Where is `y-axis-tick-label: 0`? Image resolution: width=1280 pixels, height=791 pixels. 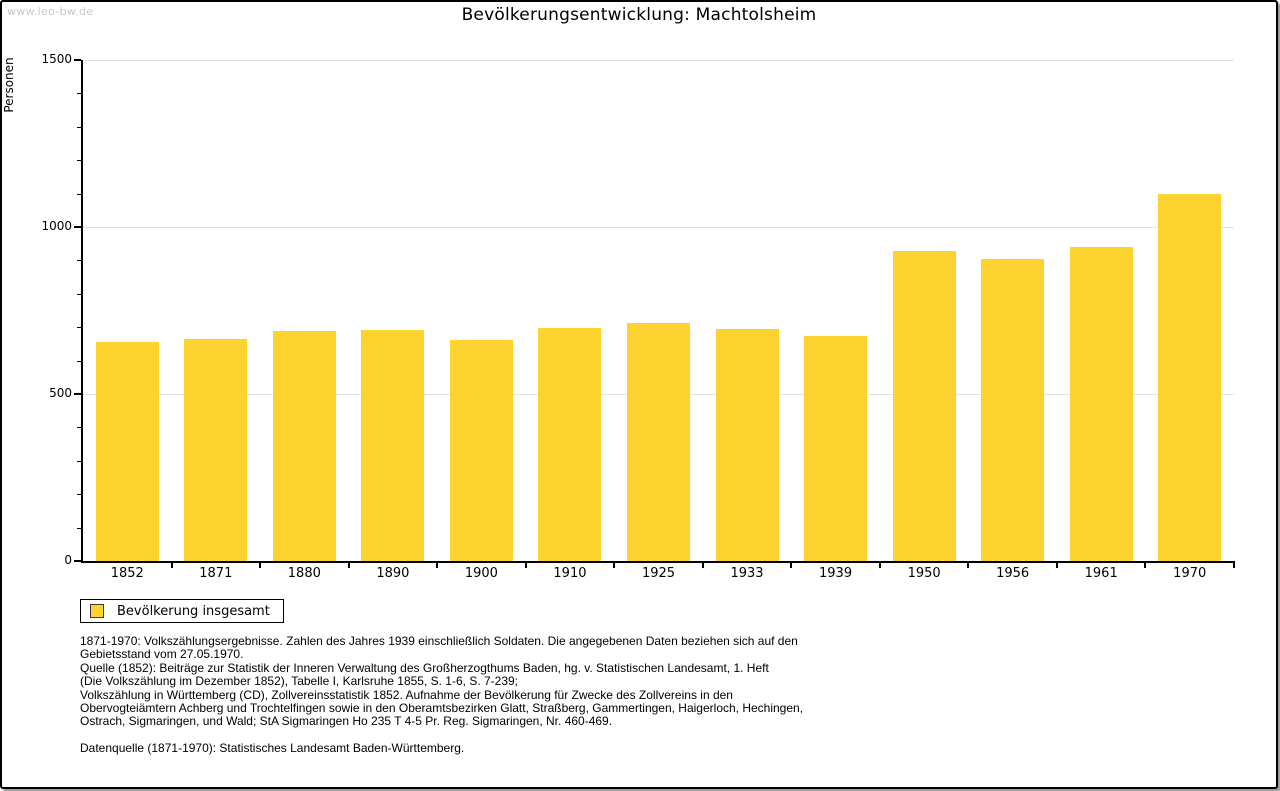
y-axis-tick-label: 0 is located at coordinates (68, 560).